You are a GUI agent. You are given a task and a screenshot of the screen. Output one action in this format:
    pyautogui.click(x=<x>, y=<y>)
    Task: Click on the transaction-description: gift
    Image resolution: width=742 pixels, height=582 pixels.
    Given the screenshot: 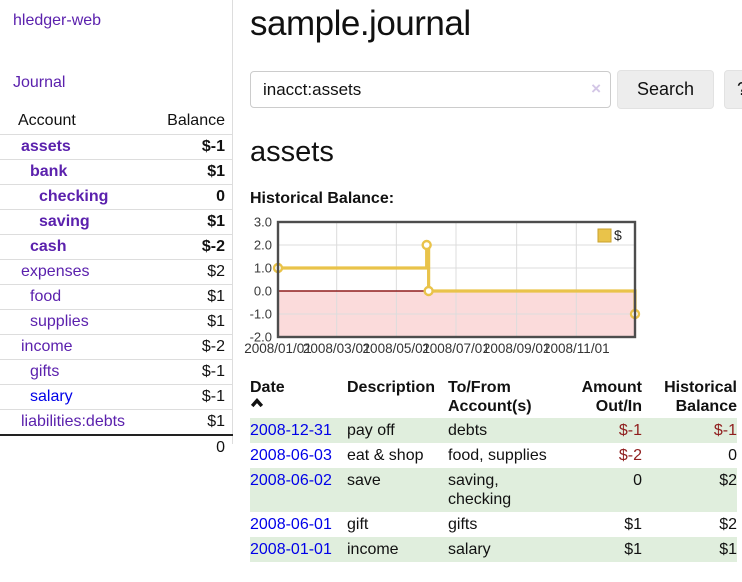 What is the action you would take?
    pyautogui.click(x=358, y=524)
    